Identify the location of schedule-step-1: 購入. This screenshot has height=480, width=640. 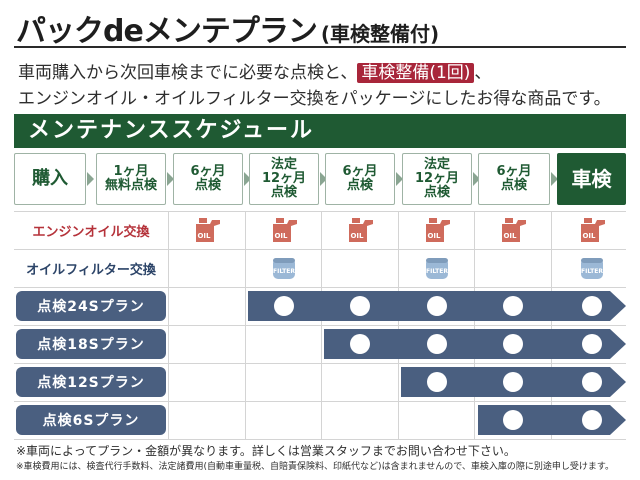
(50, 179).